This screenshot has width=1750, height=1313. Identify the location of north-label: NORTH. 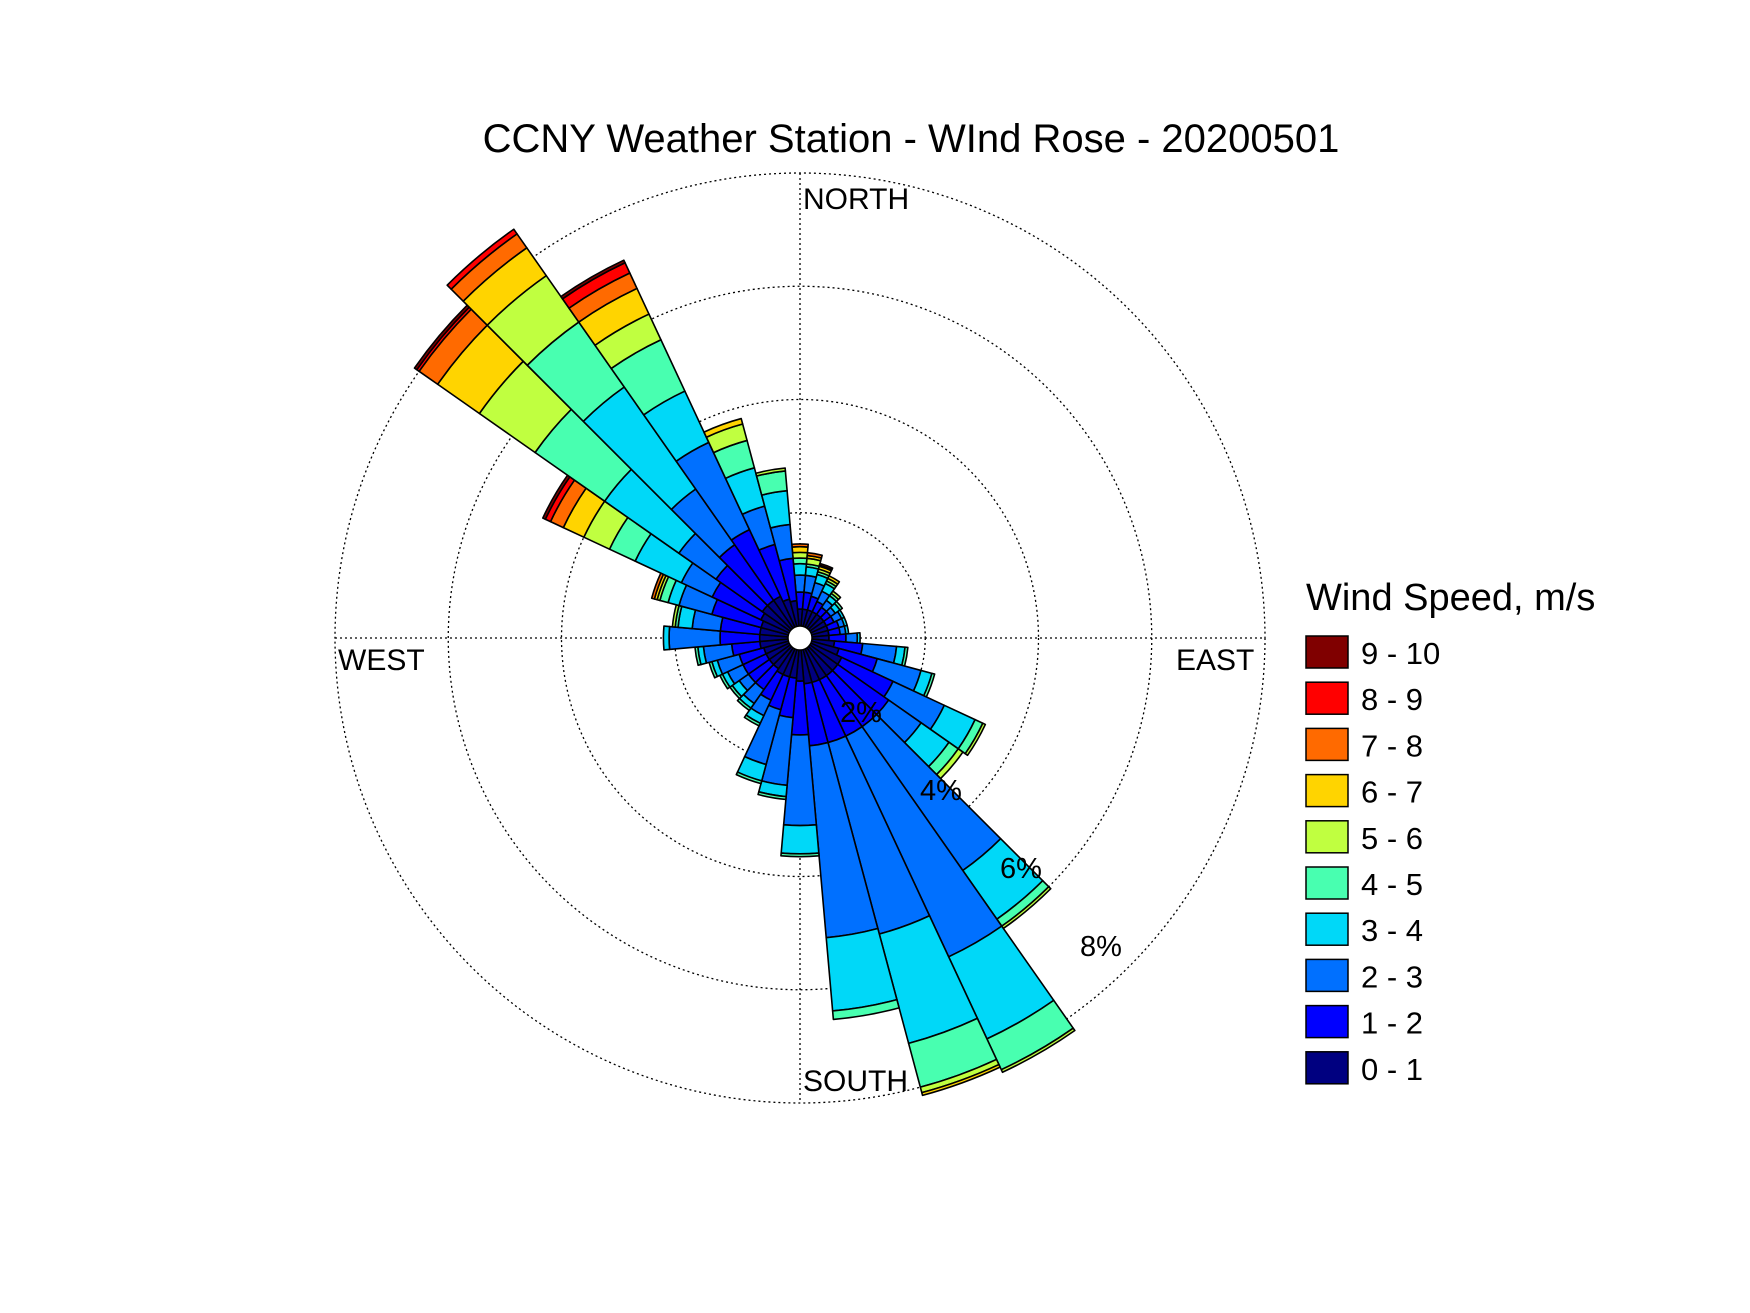
(856, 199).